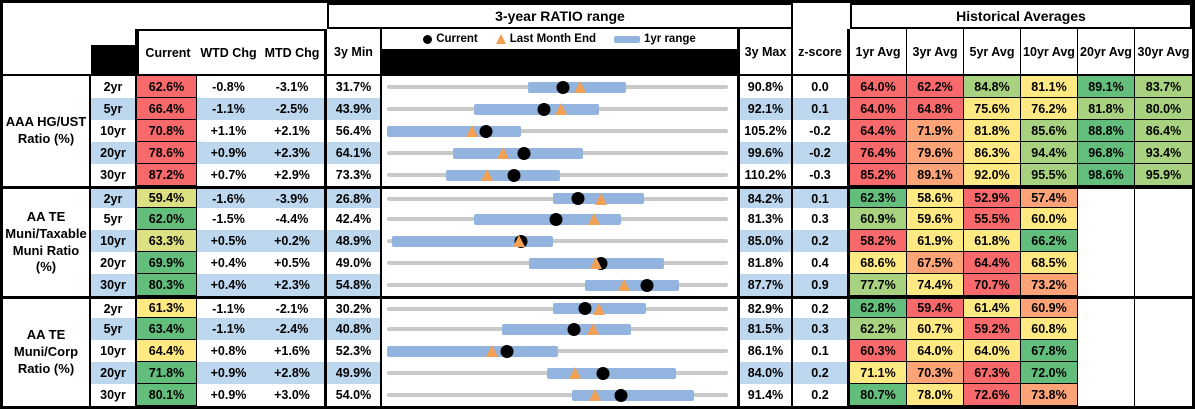  I want to click on legend-1yr-range-label: 1yr range, so click(670, 39).